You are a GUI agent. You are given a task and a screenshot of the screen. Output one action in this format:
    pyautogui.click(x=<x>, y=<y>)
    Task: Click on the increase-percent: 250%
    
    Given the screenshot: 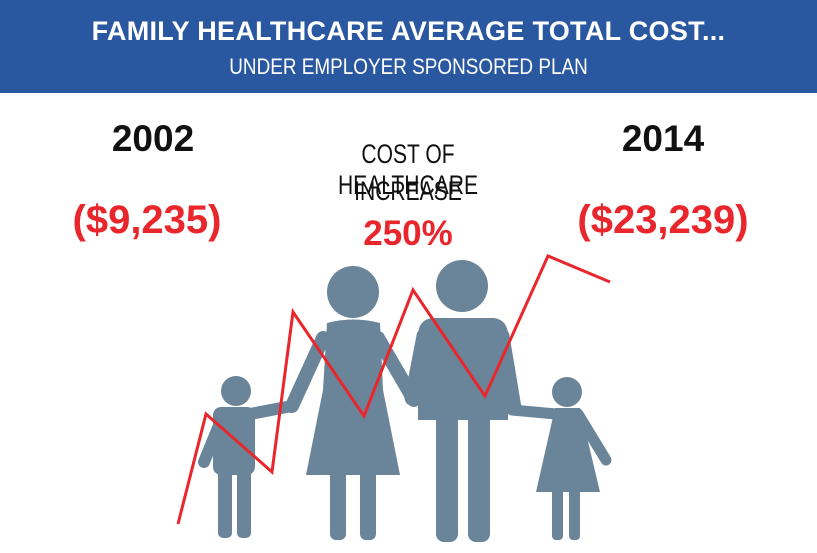 What is the action you would take?
    pyautogui.click(x=408, y=233)
    